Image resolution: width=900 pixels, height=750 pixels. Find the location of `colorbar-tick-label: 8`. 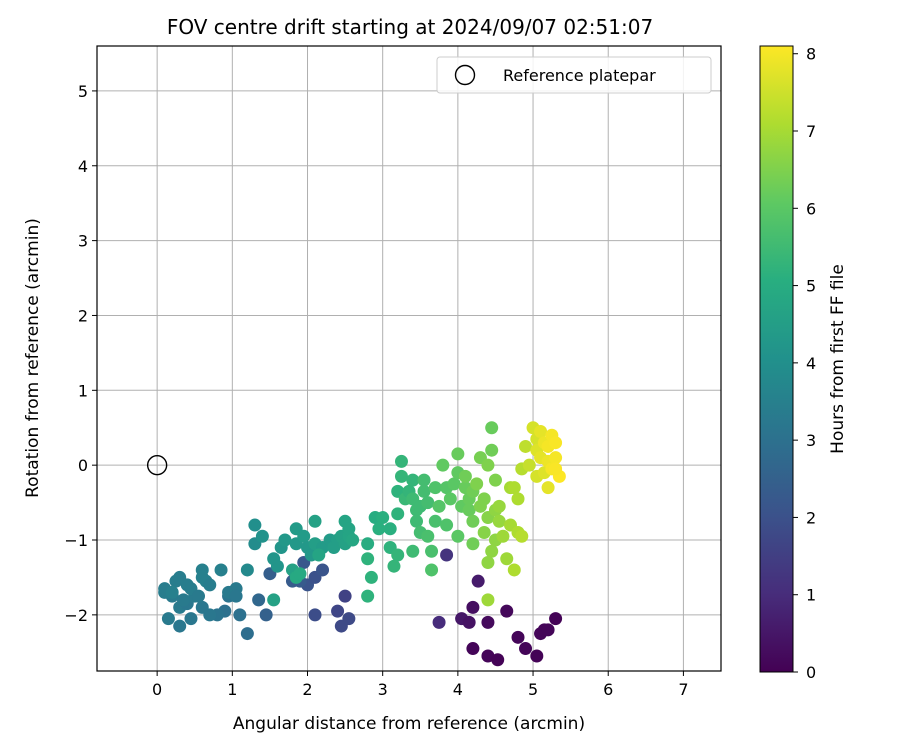

colorbar-tick-label: 8 is located at coordinates (811, 54).